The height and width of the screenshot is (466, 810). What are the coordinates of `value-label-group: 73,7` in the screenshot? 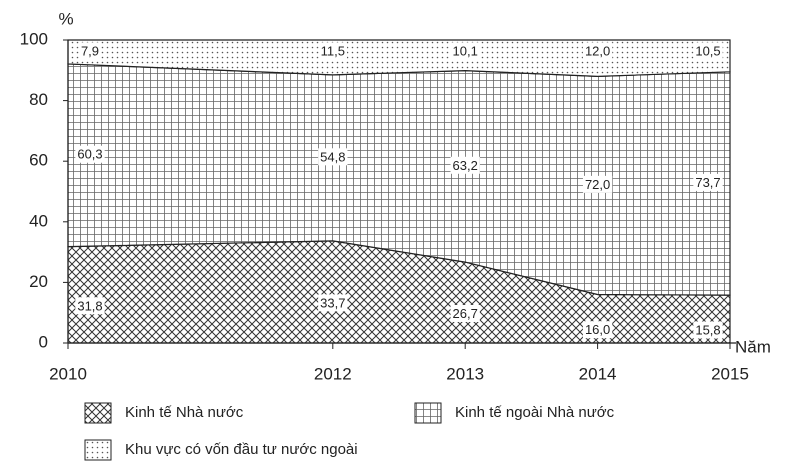 It's located at (708, 182).